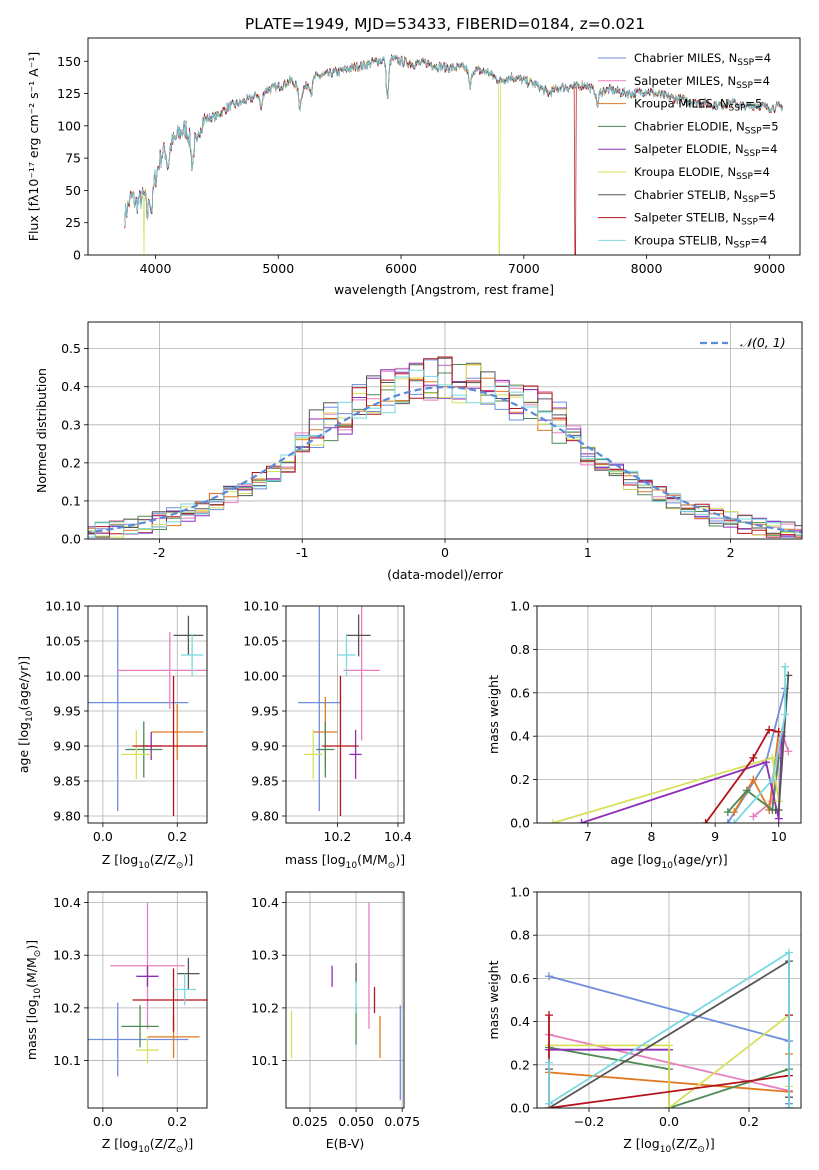 The image size is (819, 1170). I want to click on residuals-ytick-label: 0.4, so click(71, 386).